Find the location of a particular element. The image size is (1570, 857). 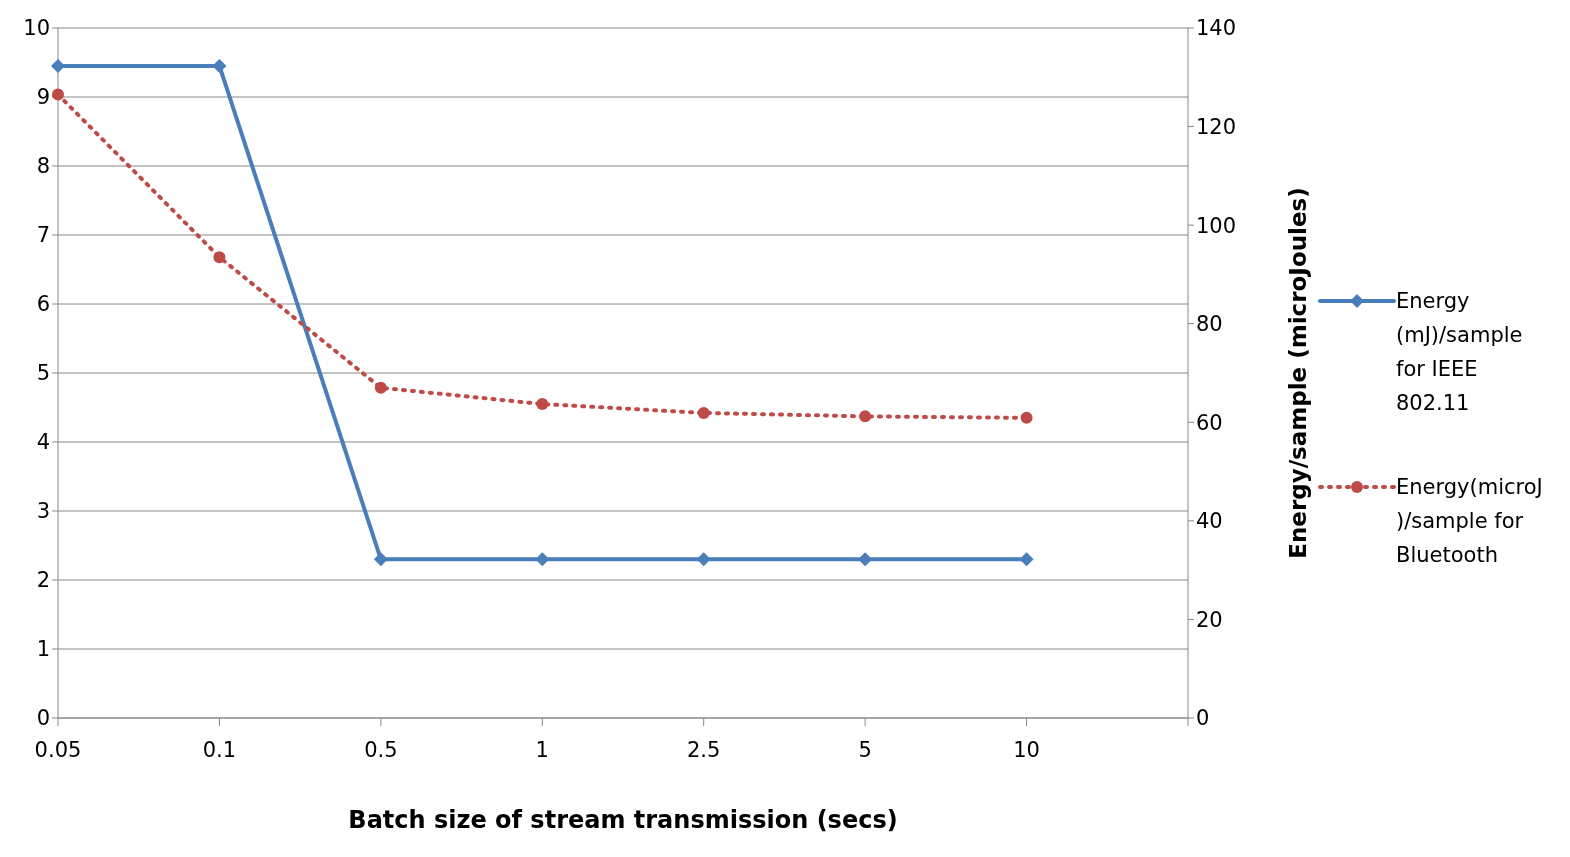

y2-tick-label: 60 is located at coordinates (1209, 422).